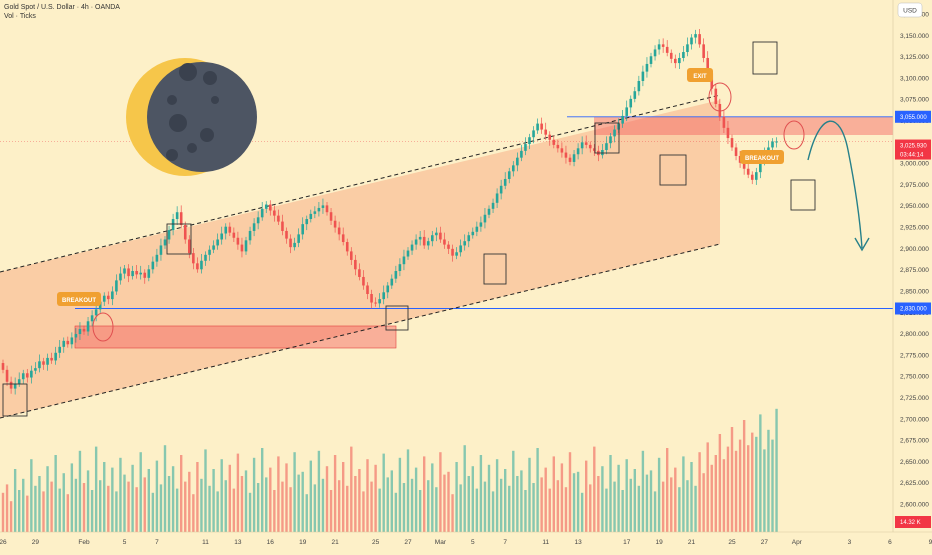  What do you see at coordinates (205, 542) in the screenshot?
I see `time-tick-label: 11` at bounding box center [205, 542].